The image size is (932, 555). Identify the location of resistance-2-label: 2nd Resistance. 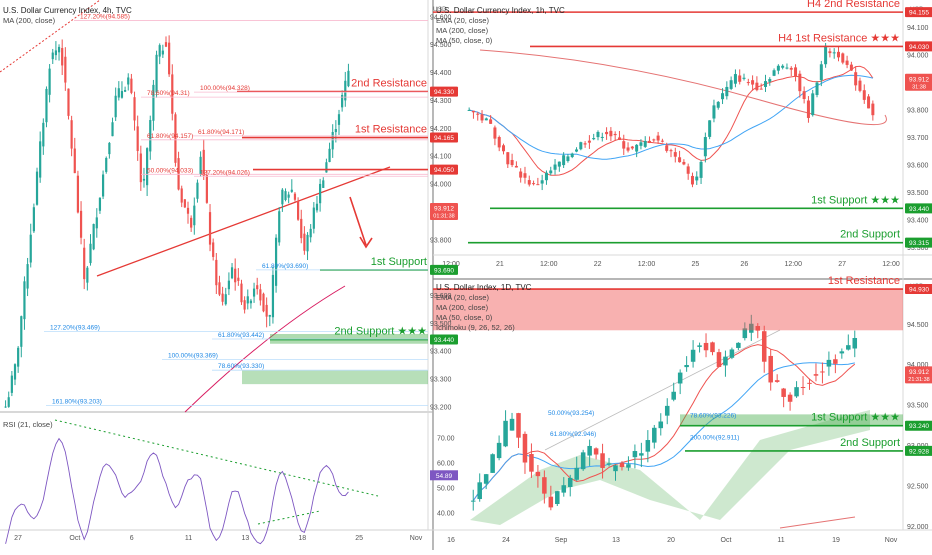
(389, 84).